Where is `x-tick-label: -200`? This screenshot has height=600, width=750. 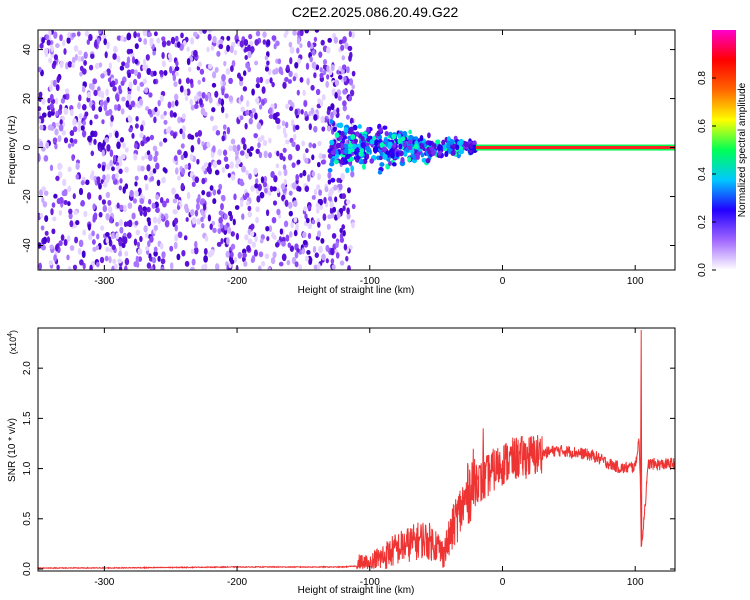
x-tick-label: -200 is located at coordinates (237, 582).